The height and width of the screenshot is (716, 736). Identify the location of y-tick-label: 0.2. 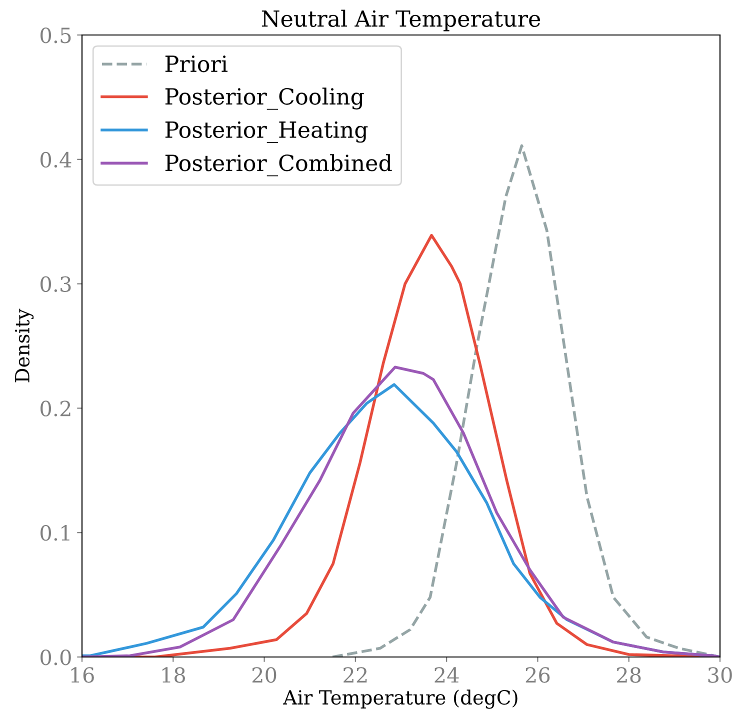
(55, 408).